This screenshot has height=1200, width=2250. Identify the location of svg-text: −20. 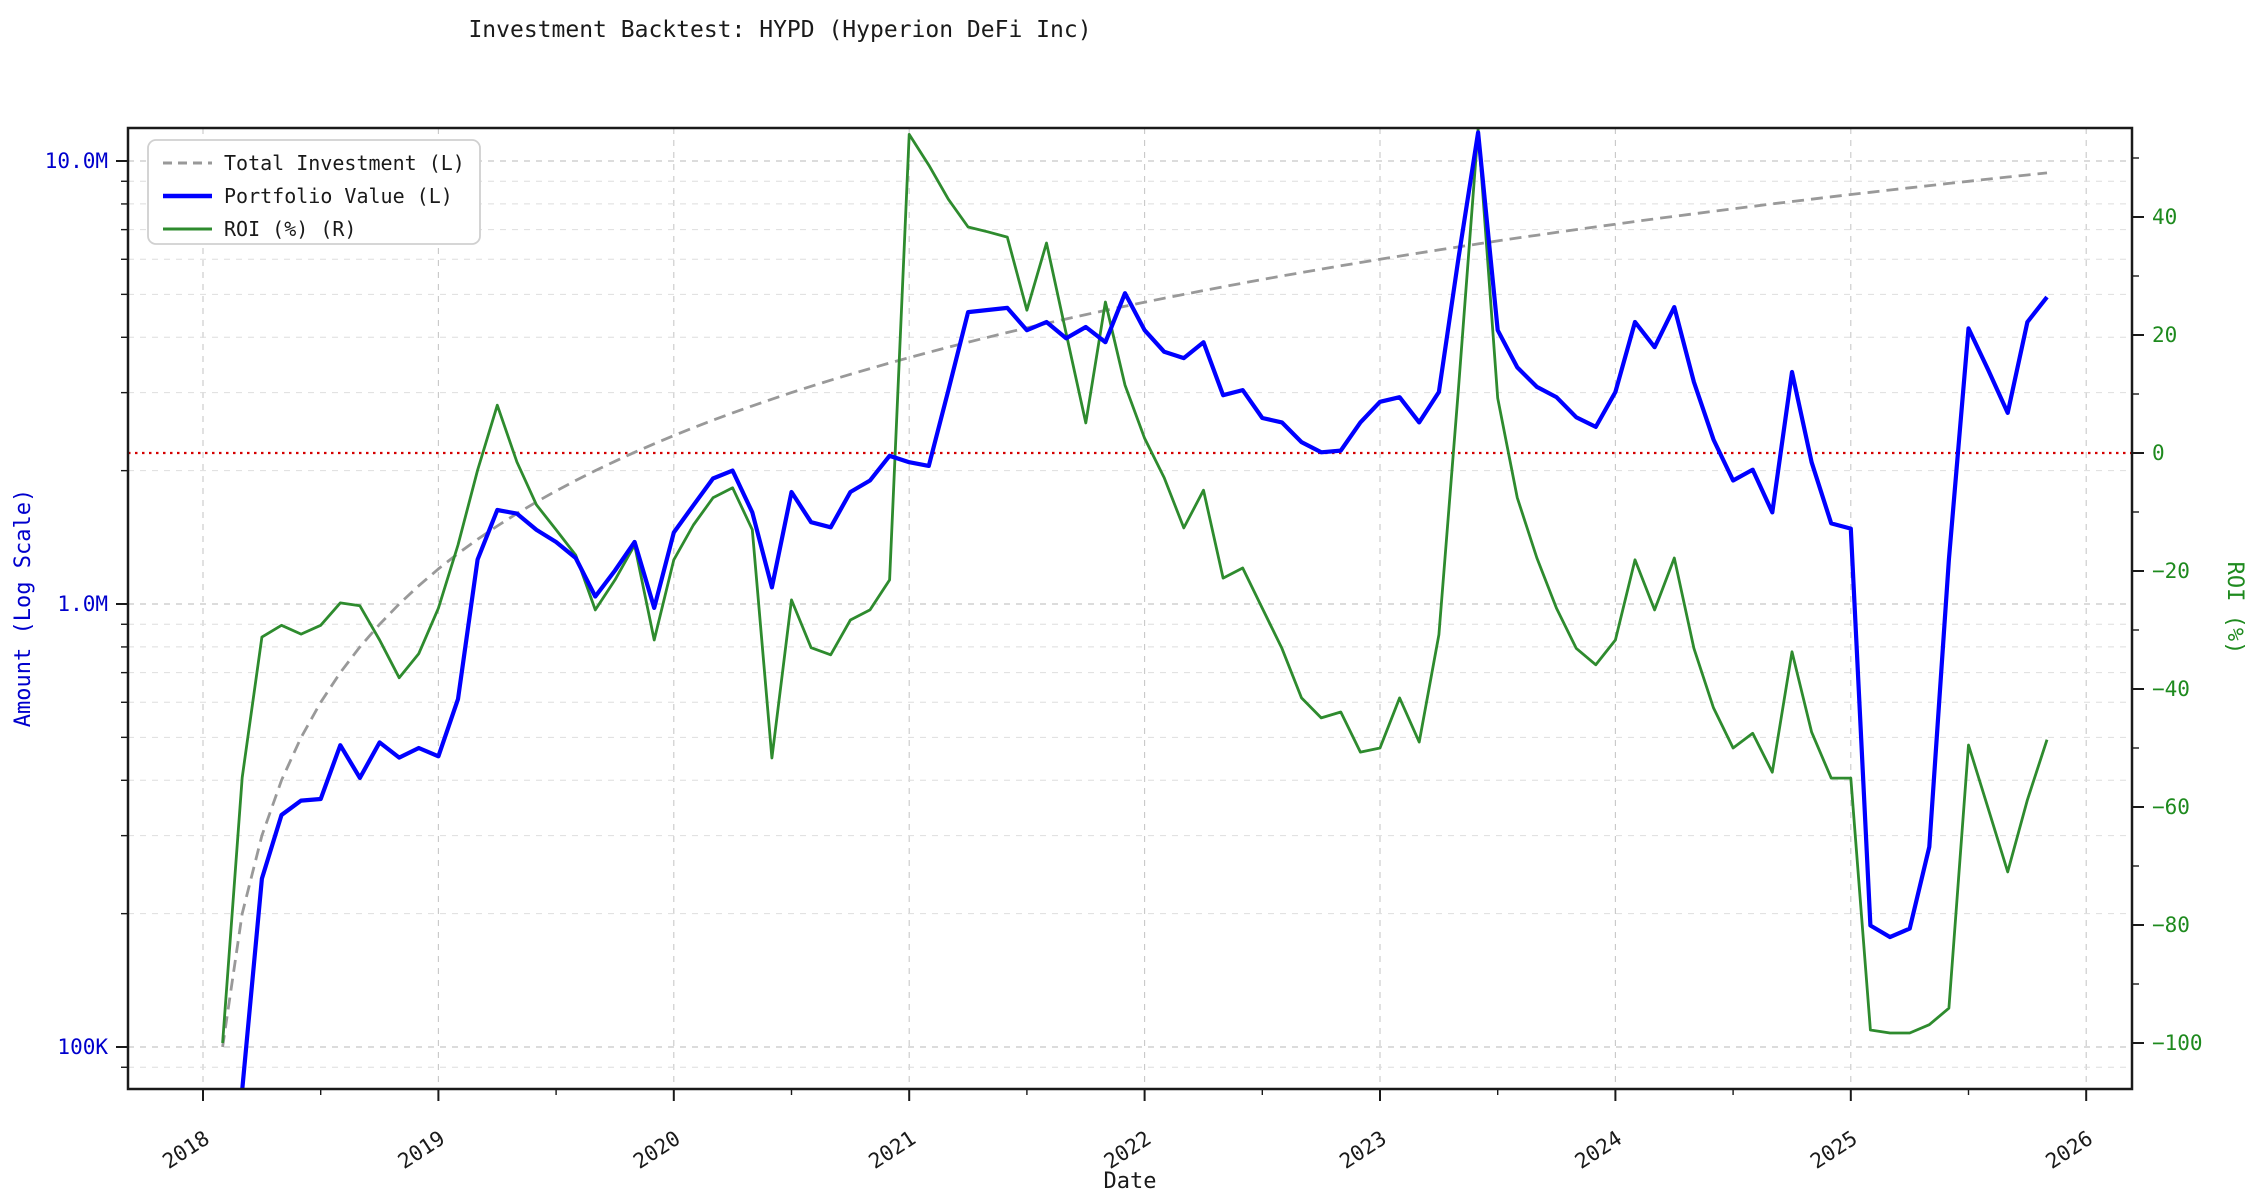
(2171, 571).